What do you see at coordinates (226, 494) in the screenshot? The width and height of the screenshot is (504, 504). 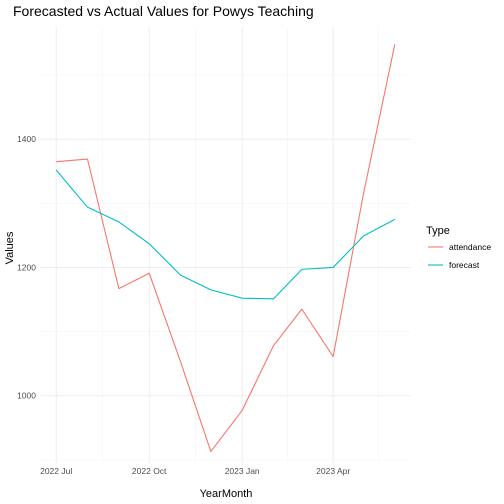 I see `x-axis-title: YearMonth` at bounding box center [226, 494].